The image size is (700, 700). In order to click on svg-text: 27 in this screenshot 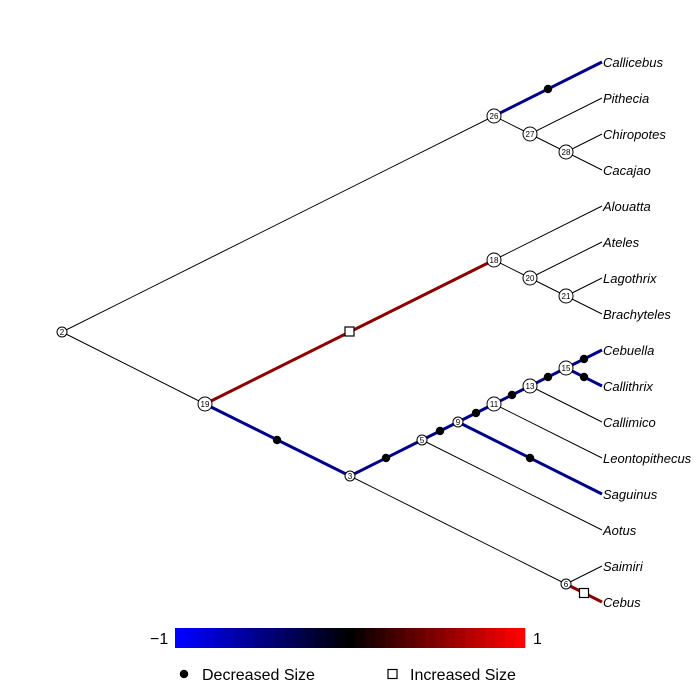, I will do `click(530, 134)`.